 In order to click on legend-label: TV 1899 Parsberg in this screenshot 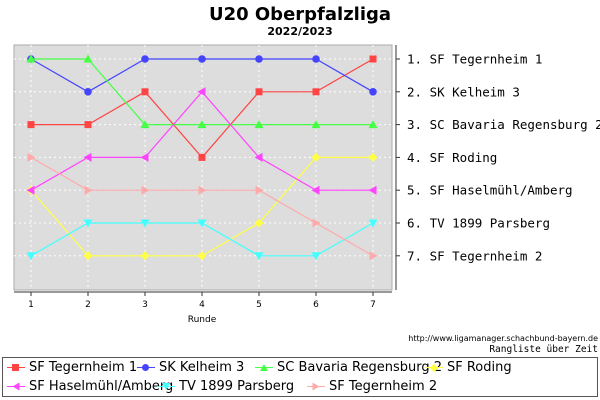, I will do `click(237, 386)`.